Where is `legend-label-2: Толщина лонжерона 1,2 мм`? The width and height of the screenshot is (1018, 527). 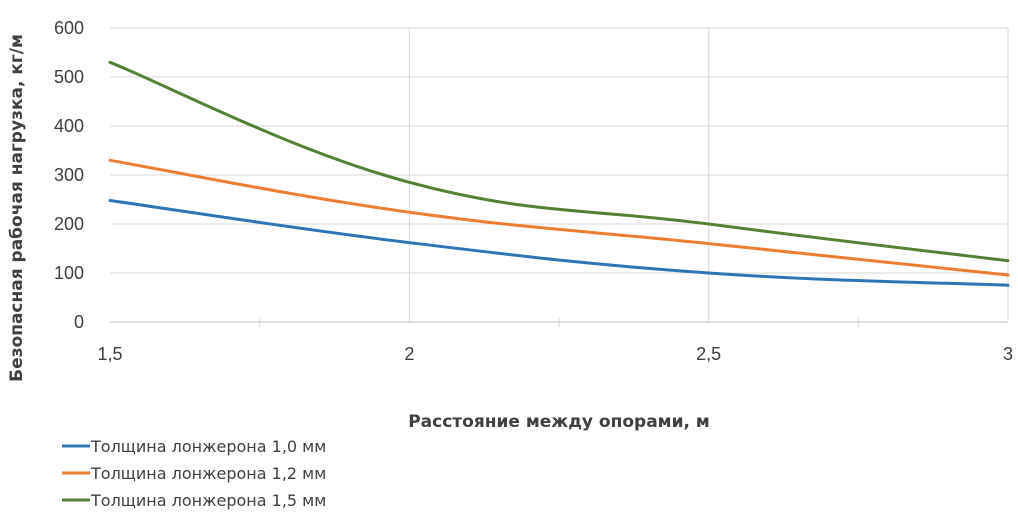
legend-label-2: Толщина лонжерона 1,2 мм is located at coordinates (208, 473).